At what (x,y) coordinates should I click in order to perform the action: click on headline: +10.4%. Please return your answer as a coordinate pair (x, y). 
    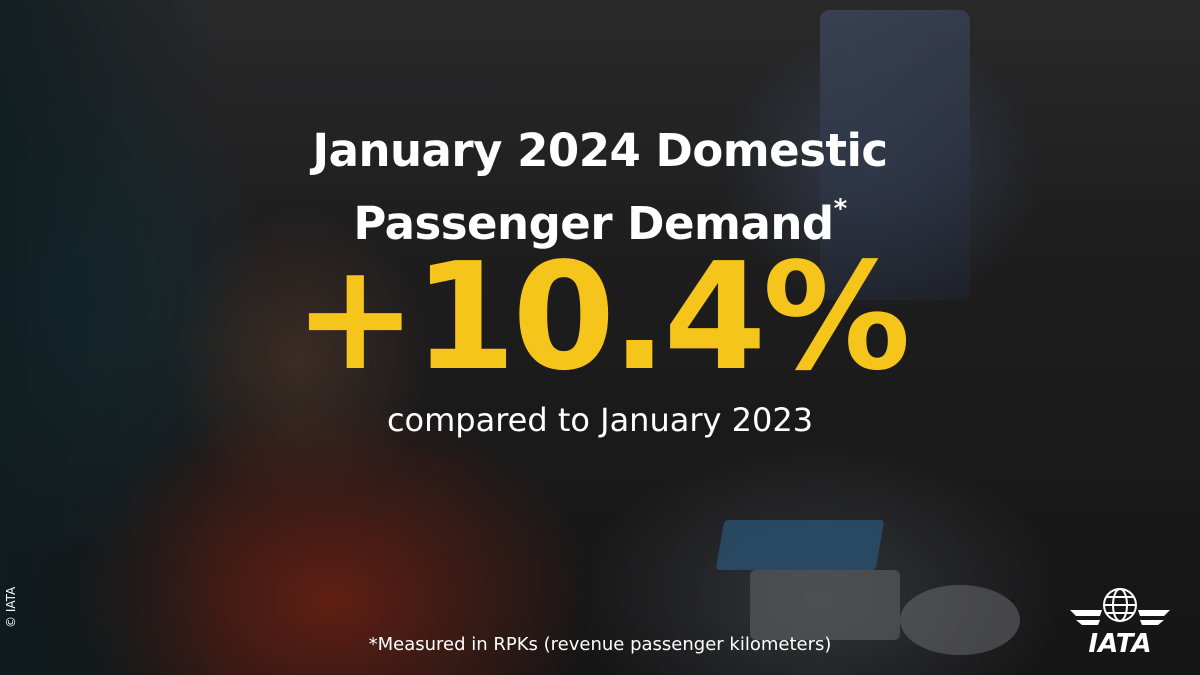
    Looking at the image, I should click on (601, 317).